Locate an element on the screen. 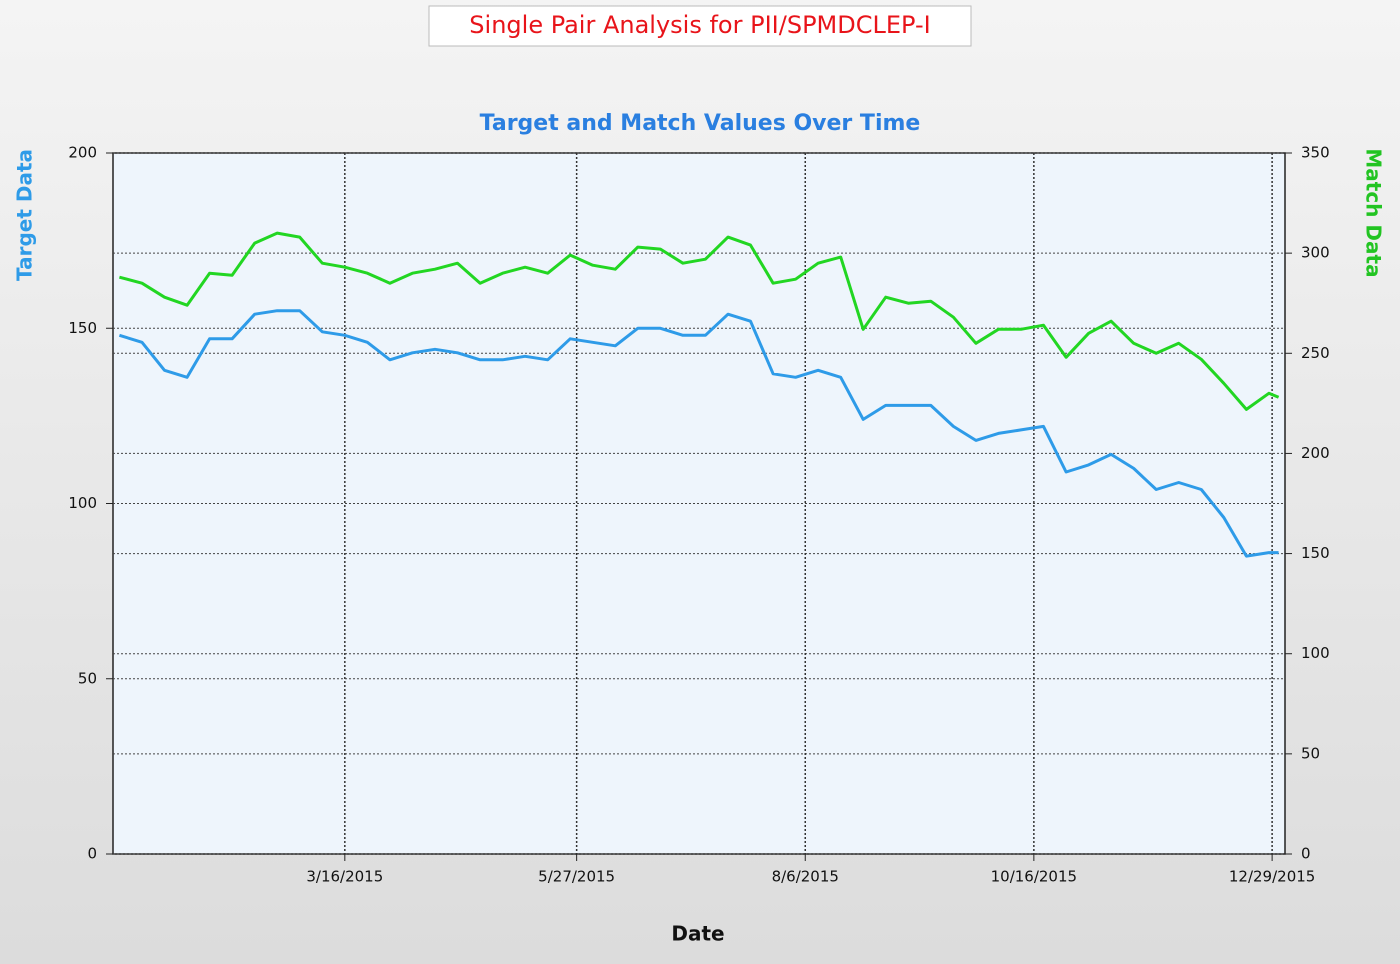 The image size is (1400, 964). y-tick-label: 50 is located at coordinates (87, 678).